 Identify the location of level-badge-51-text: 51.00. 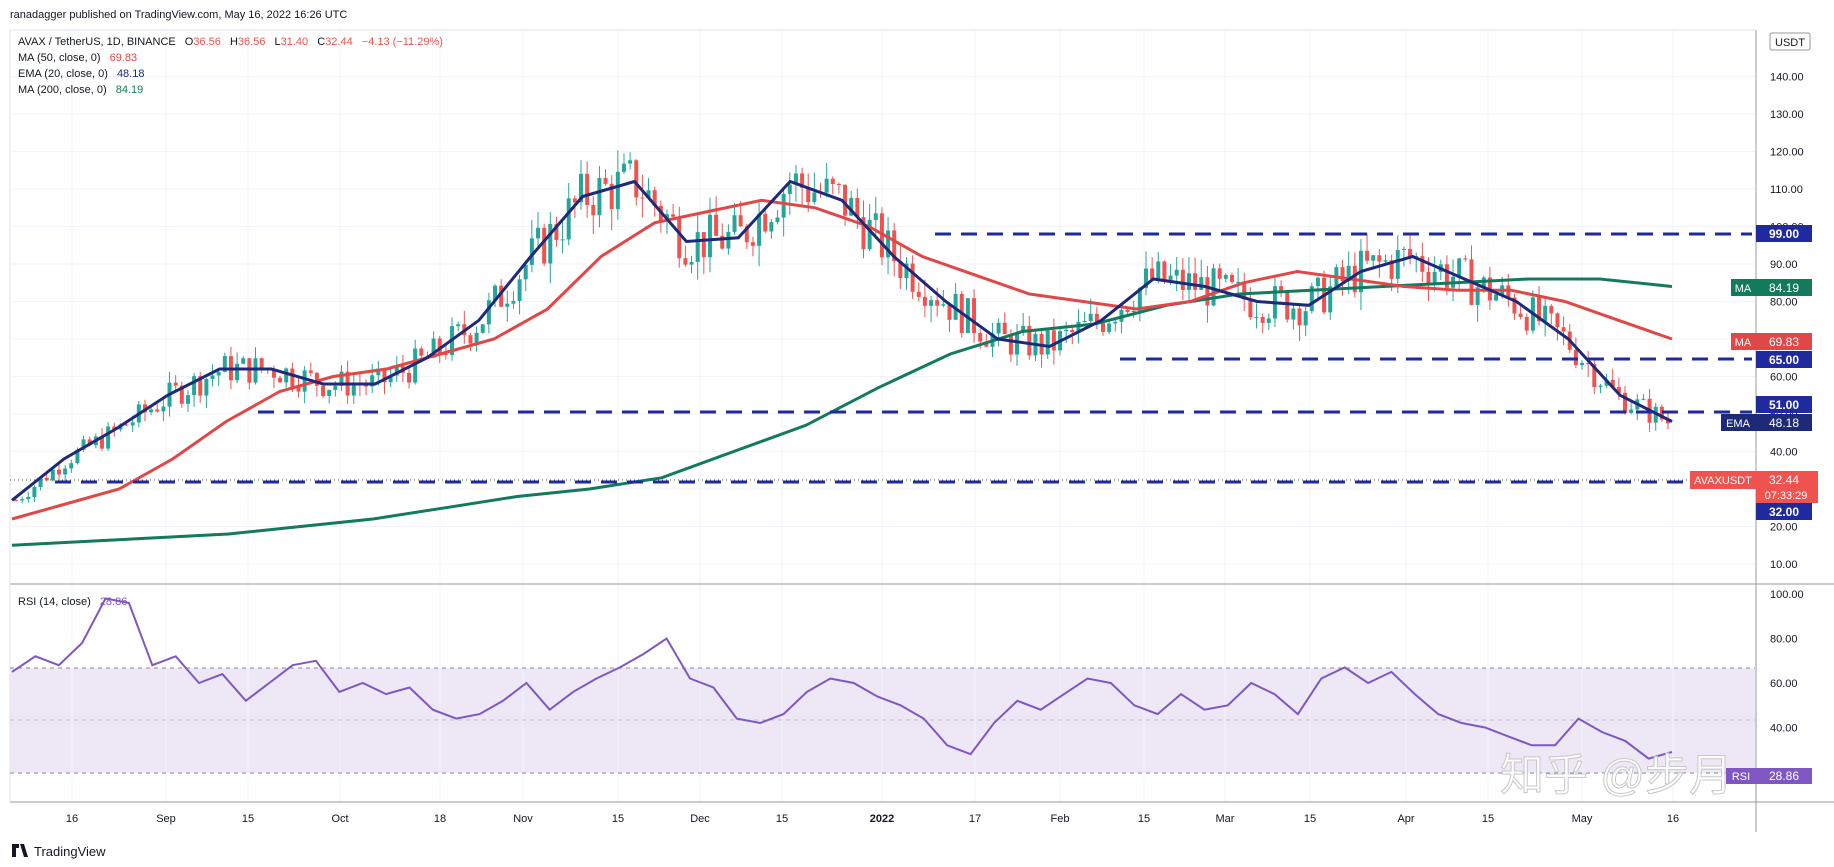
(1784, 405).